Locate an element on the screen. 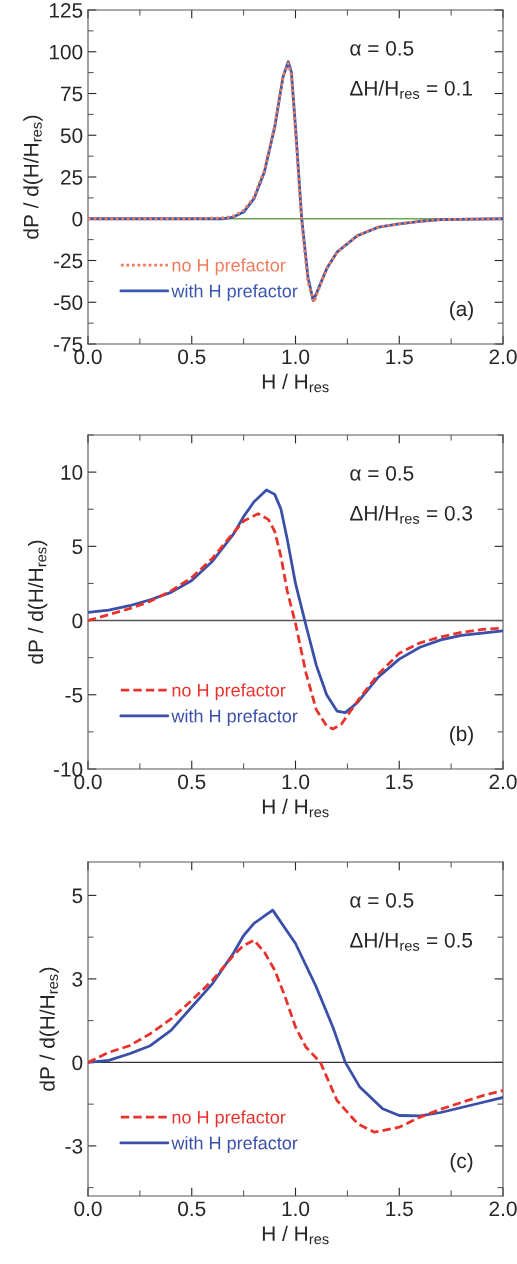 The image size is (517, 1264). y-tick-label: -25 is located at coordinates (68, 261).